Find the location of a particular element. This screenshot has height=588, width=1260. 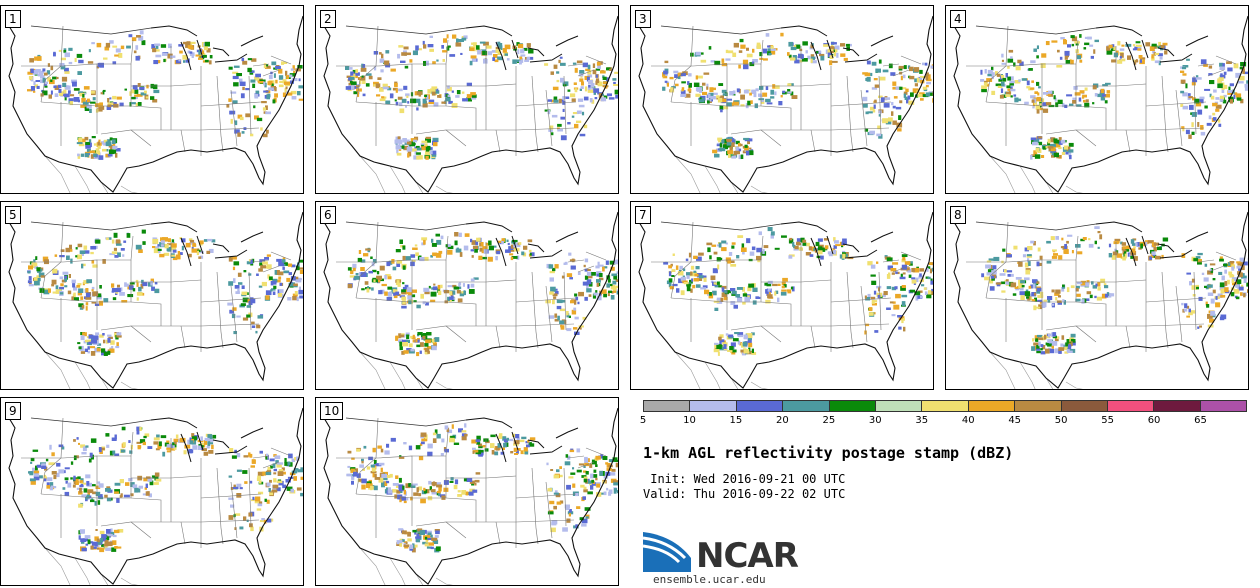

site-url: ensemble.ucar.edu is located at coordinates (709, 579).